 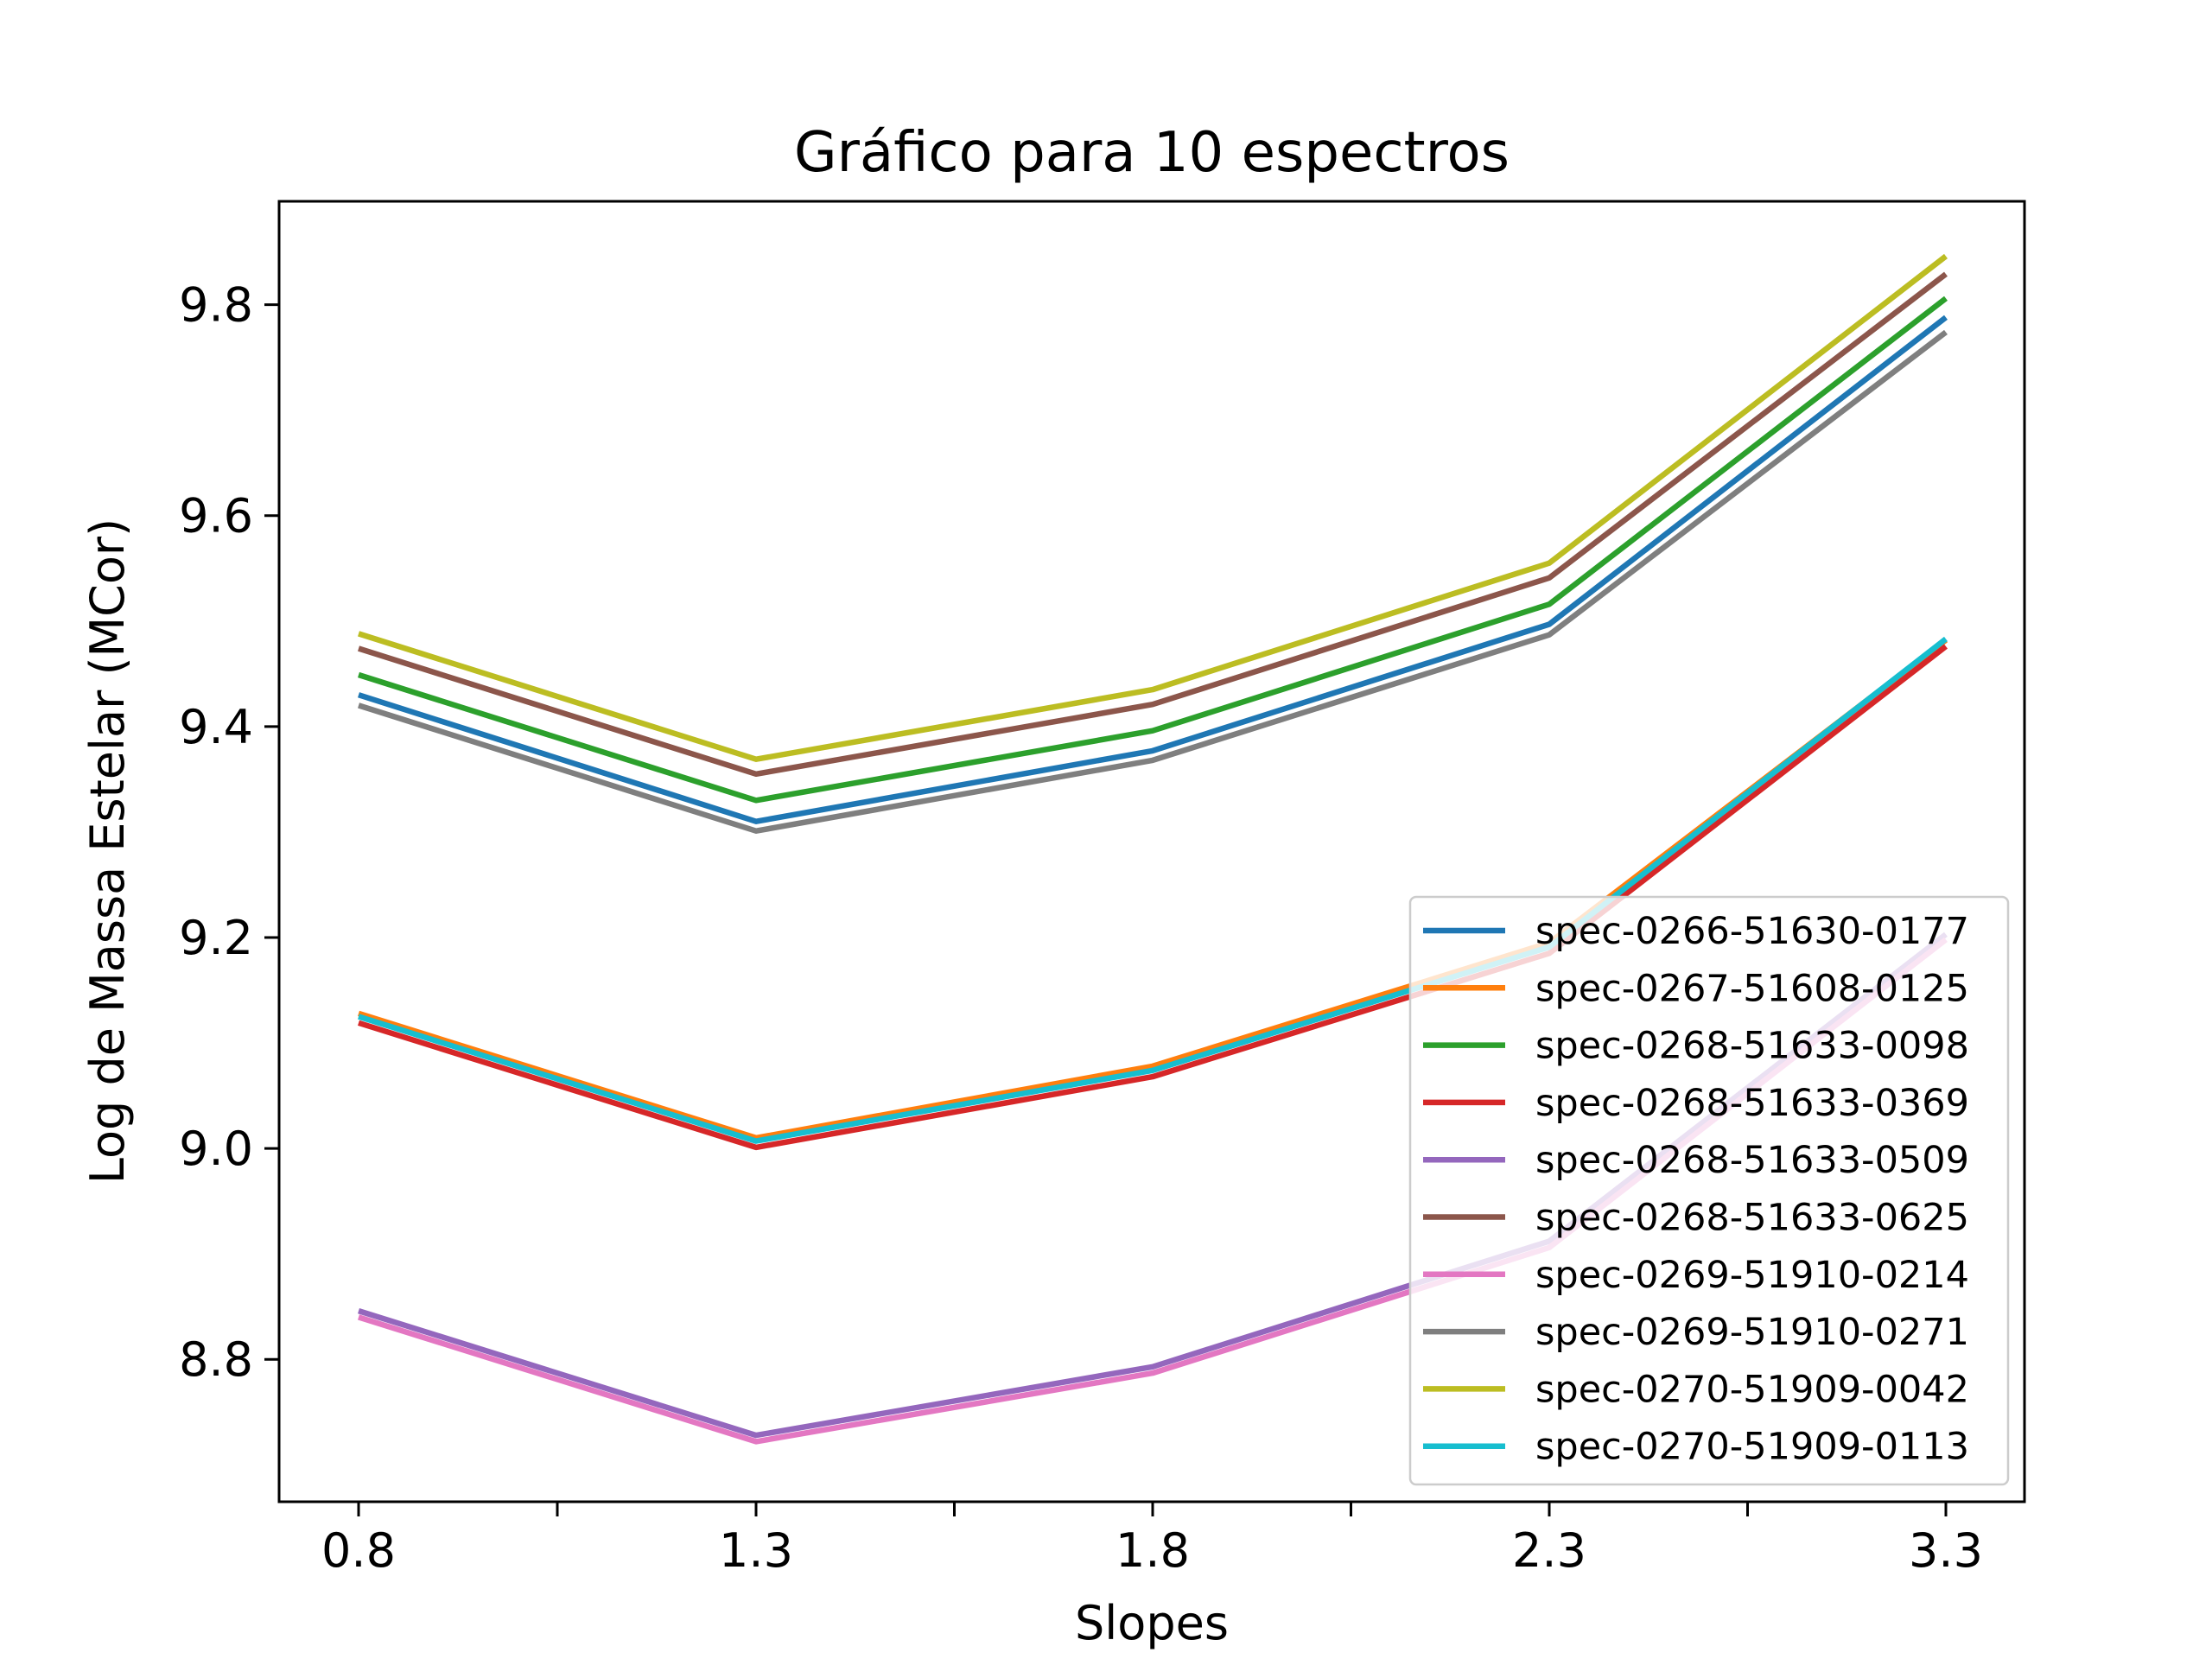 What do you see at coordinates (1152, 1623) in the screenshot?
I see `x-axis-label: Slopes` at bounding box center [1152, 1623].